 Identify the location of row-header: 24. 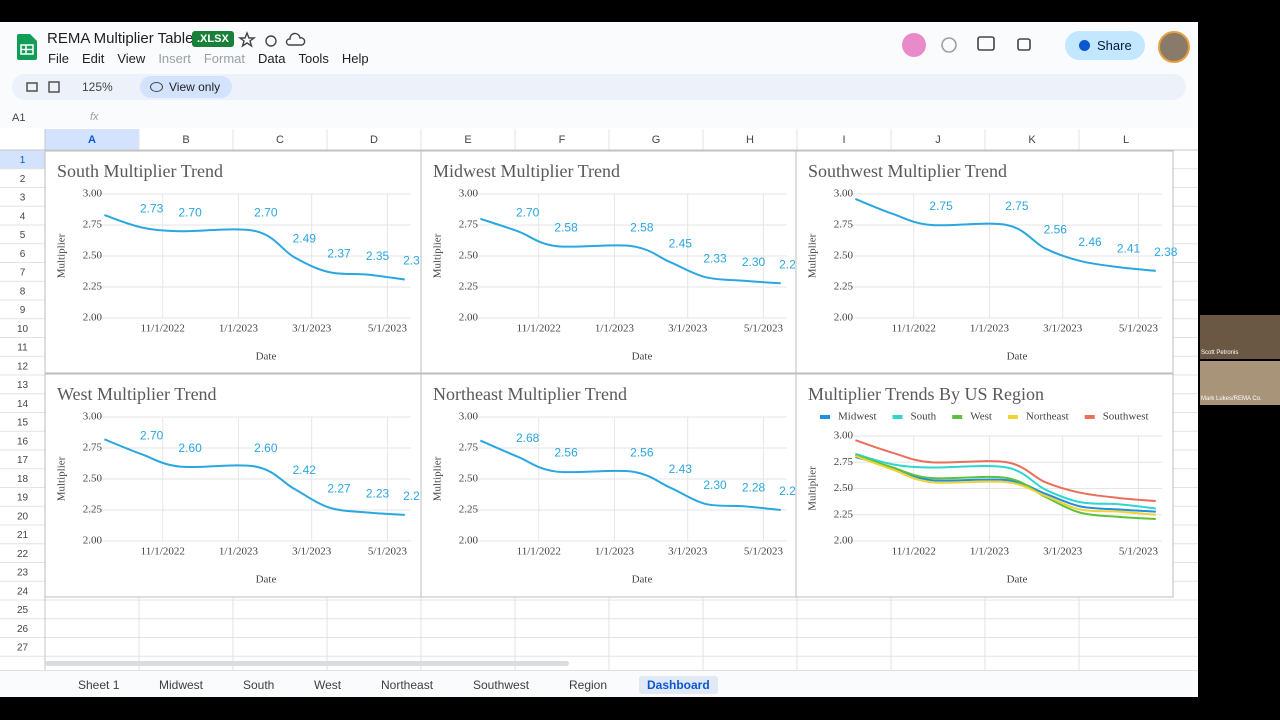
(23, 591).